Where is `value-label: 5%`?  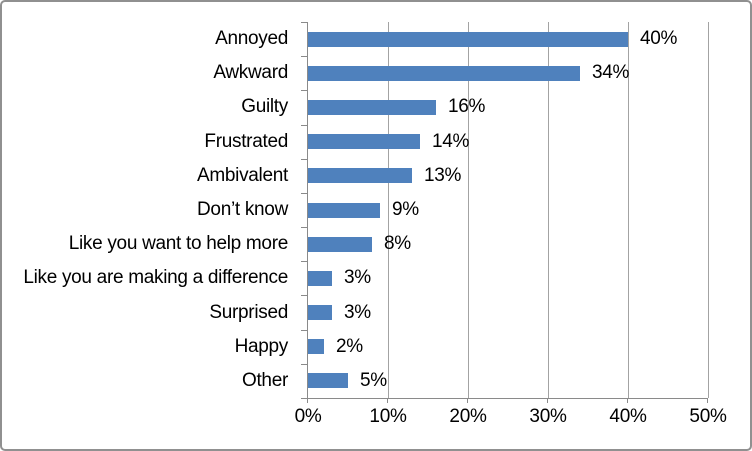 value-label: 5% is located at coordinates (373, 380).